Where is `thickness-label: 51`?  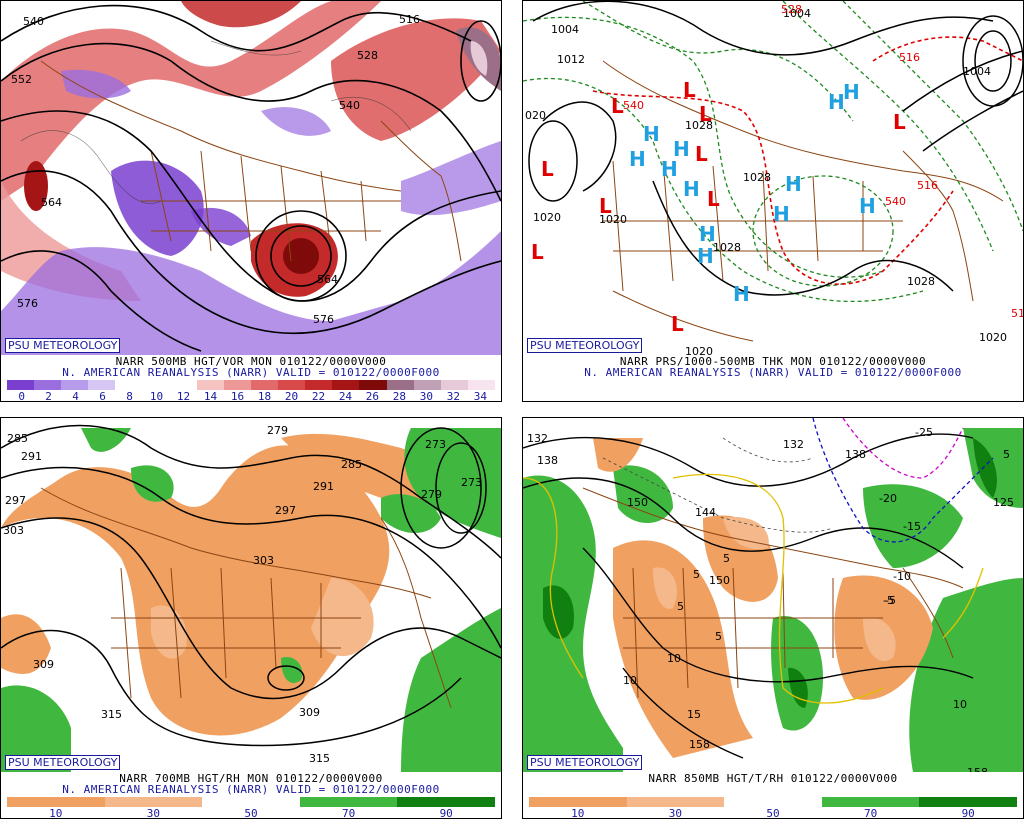
thickness-label: 51 is located at coordinates (1017, 313).